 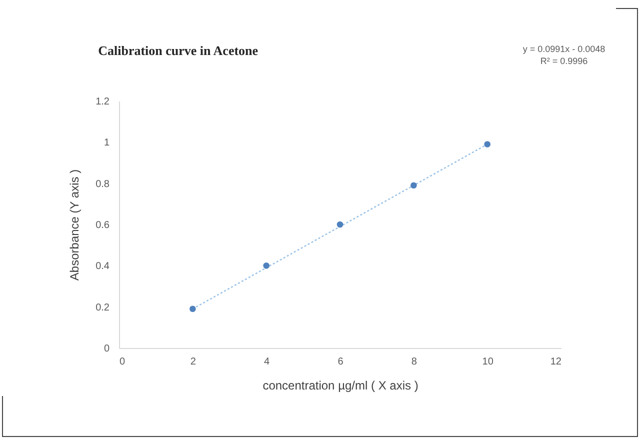 What do you see at coordinates (107, 143) in the screenshot?
I see `y-tick-label: 1` at bounding box center [107, 143].